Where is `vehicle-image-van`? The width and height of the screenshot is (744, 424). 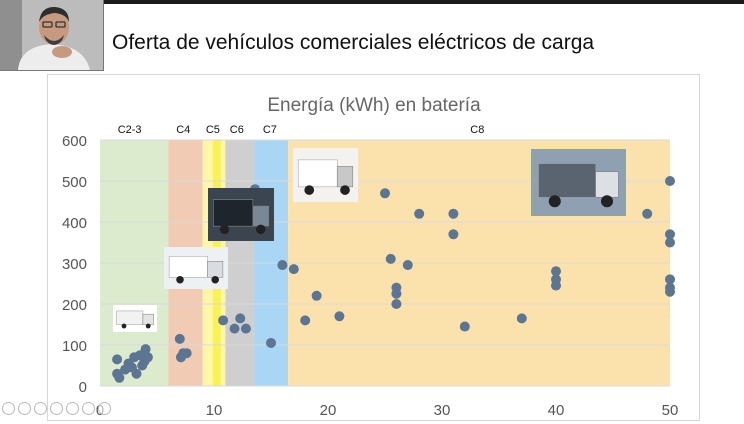
vehicle-image-van is located at coordinates (135, 318).